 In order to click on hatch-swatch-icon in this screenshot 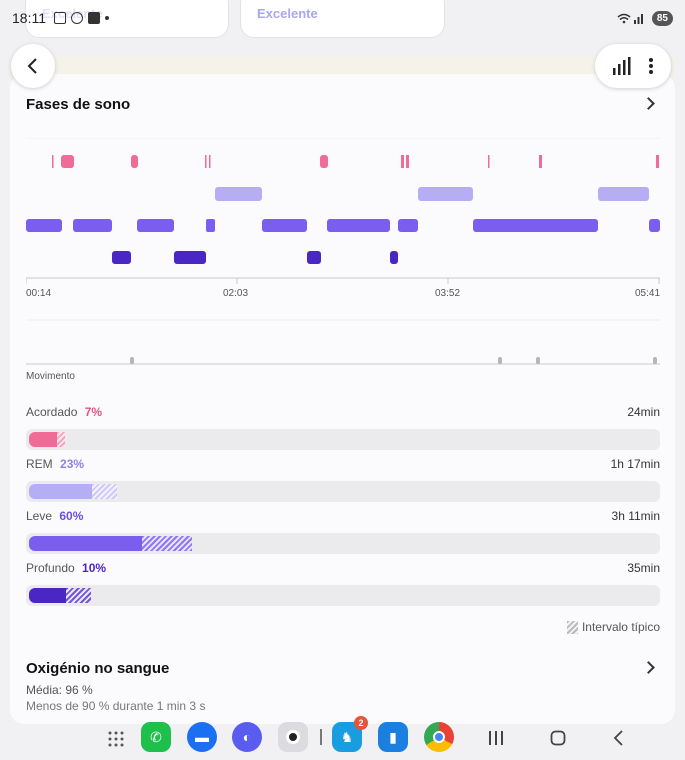, I will do `click(572, 627)`.